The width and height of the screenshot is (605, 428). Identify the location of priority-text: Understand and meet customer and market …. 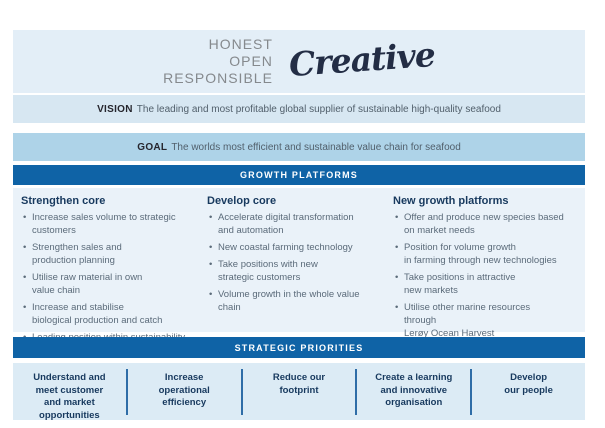
(69, 396).